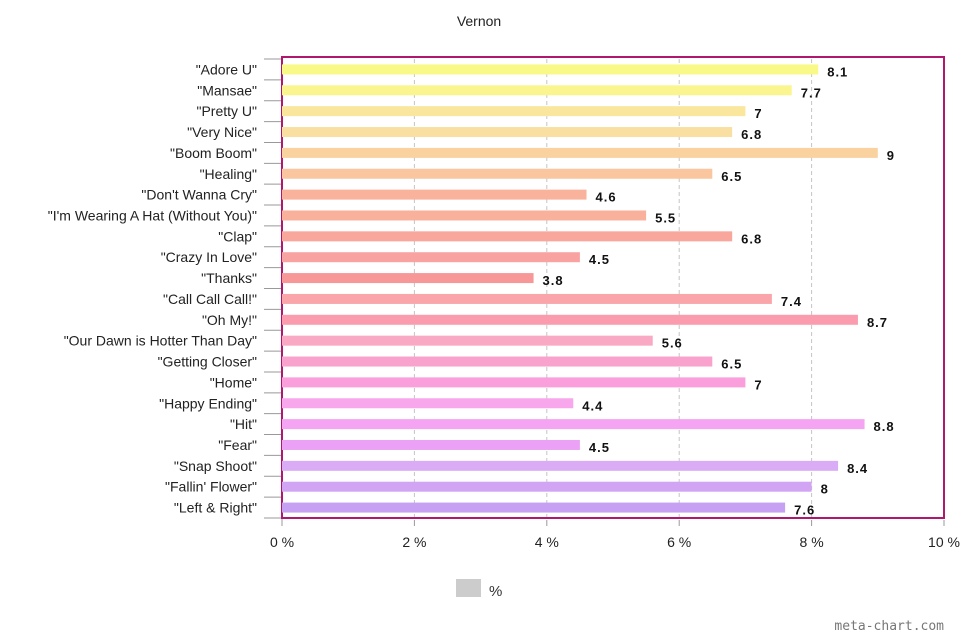 The width and height of the screenshot is (960, 640). Describe the element at coordinates (884, 426) in the screenshot. I see `data-label: 8.8` at that location.